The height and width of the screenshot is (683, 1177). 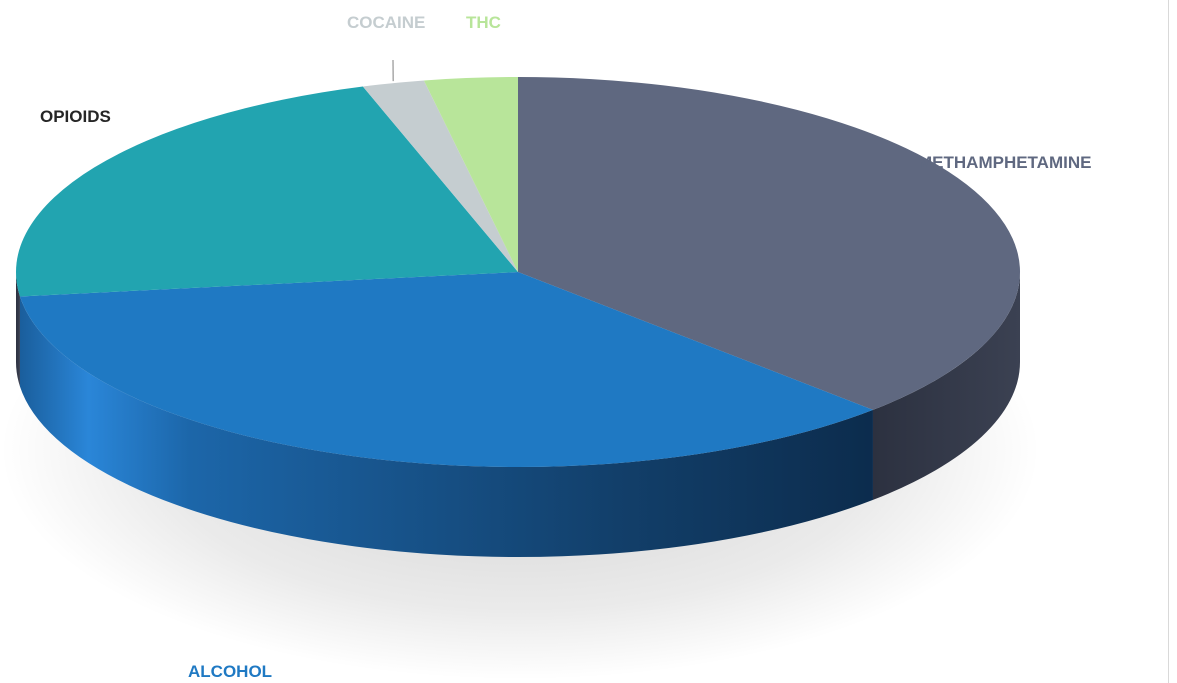 What do you see at coordinates (267, 191) in the screenshot?
I see `slice-opioids` at bounding box center [267, 191].